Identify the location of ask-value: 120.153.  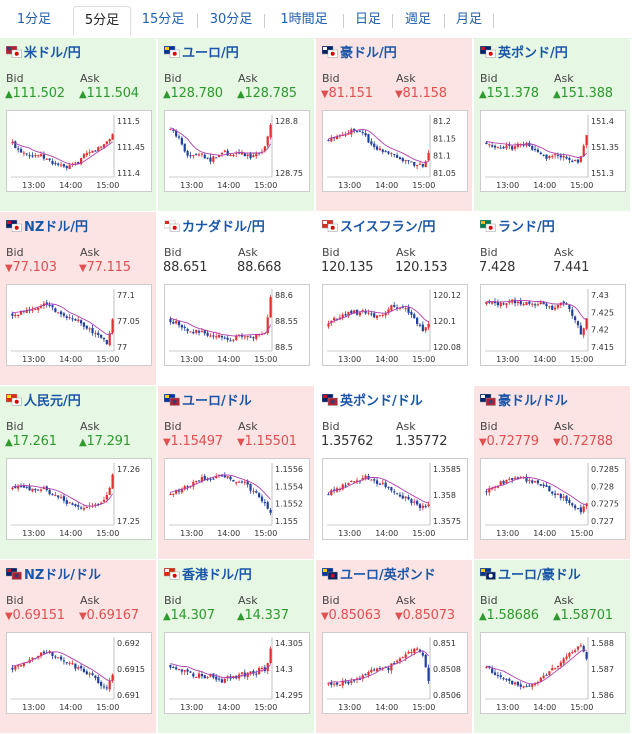
(421, 267).